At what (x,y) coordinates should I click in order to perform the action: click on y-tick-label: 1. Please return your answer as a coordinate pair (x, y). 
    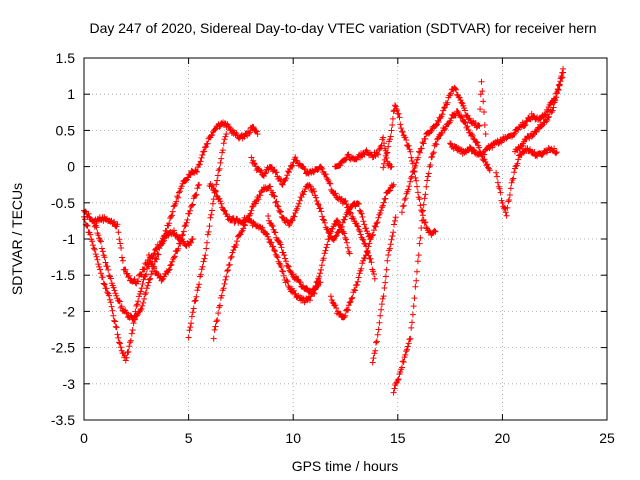
    Looking at the image, I should click on (71, 94).